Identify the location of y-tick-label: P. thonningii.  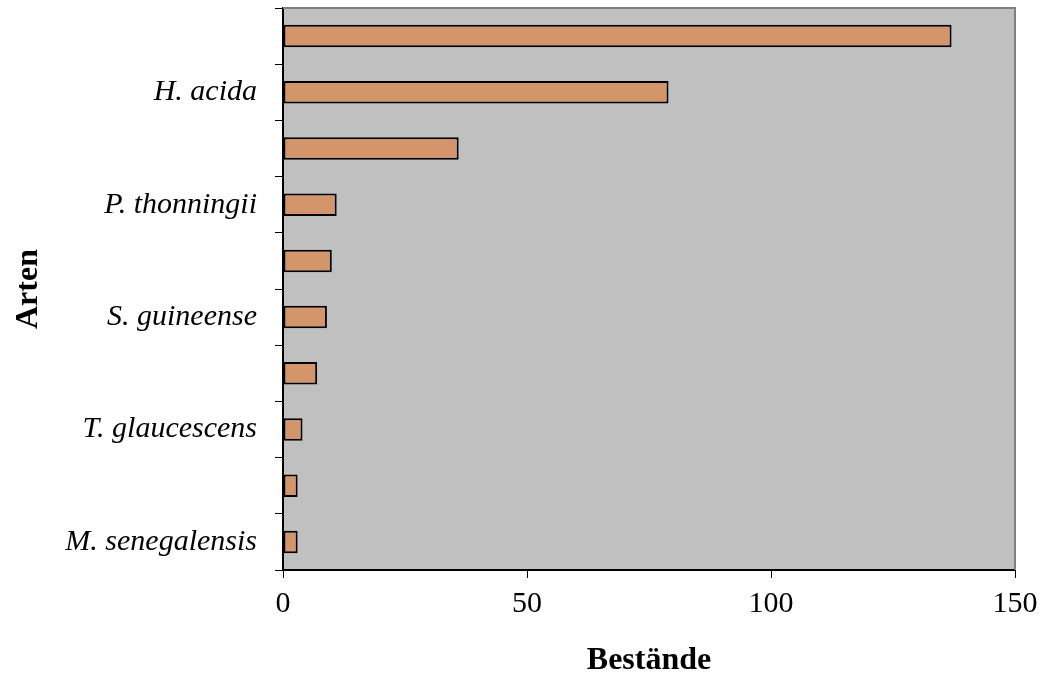
(180, 202).